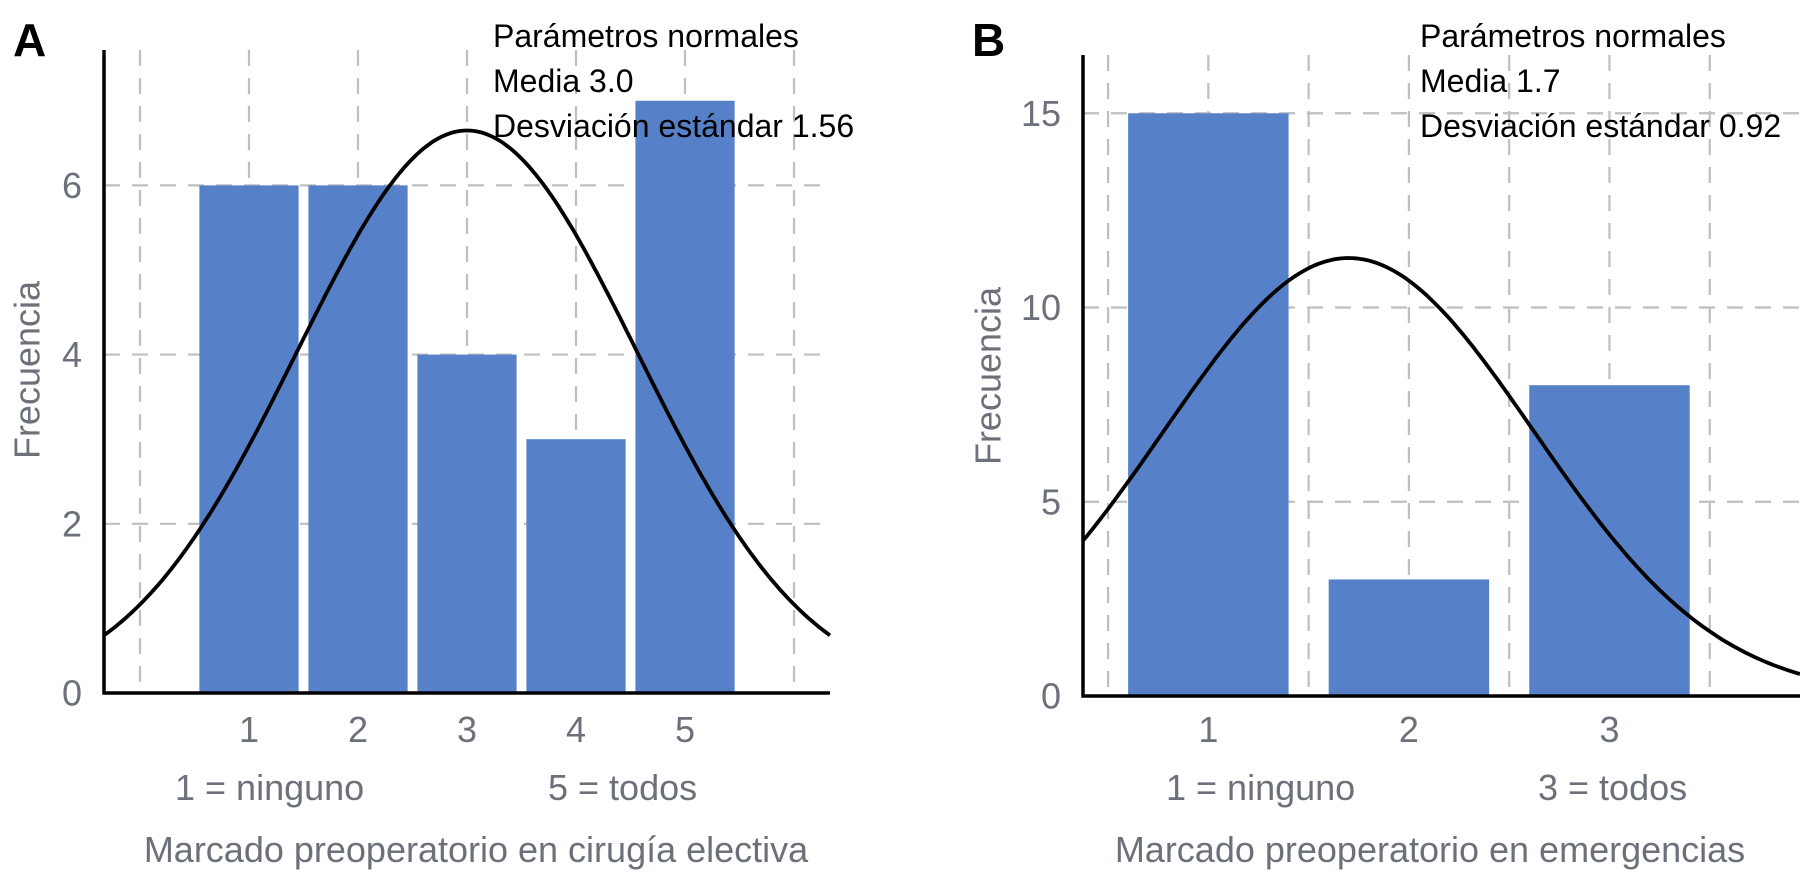 The width and height of the screenshot is (1800, 879). What do you see at coordinates (1573, 36) in the screenshot?
I see `normal-params-title-b: Parámetros normales` at bounding box center [1573, 36].